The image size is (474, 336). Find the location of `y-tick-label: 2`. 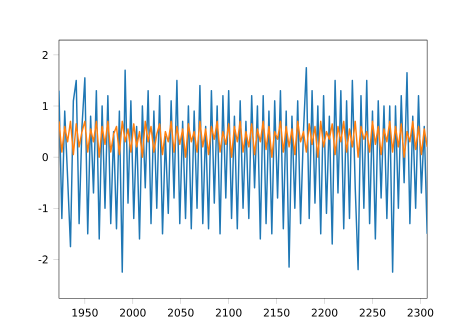

y-tick-label: 2 is located at coordinates (45, 54).